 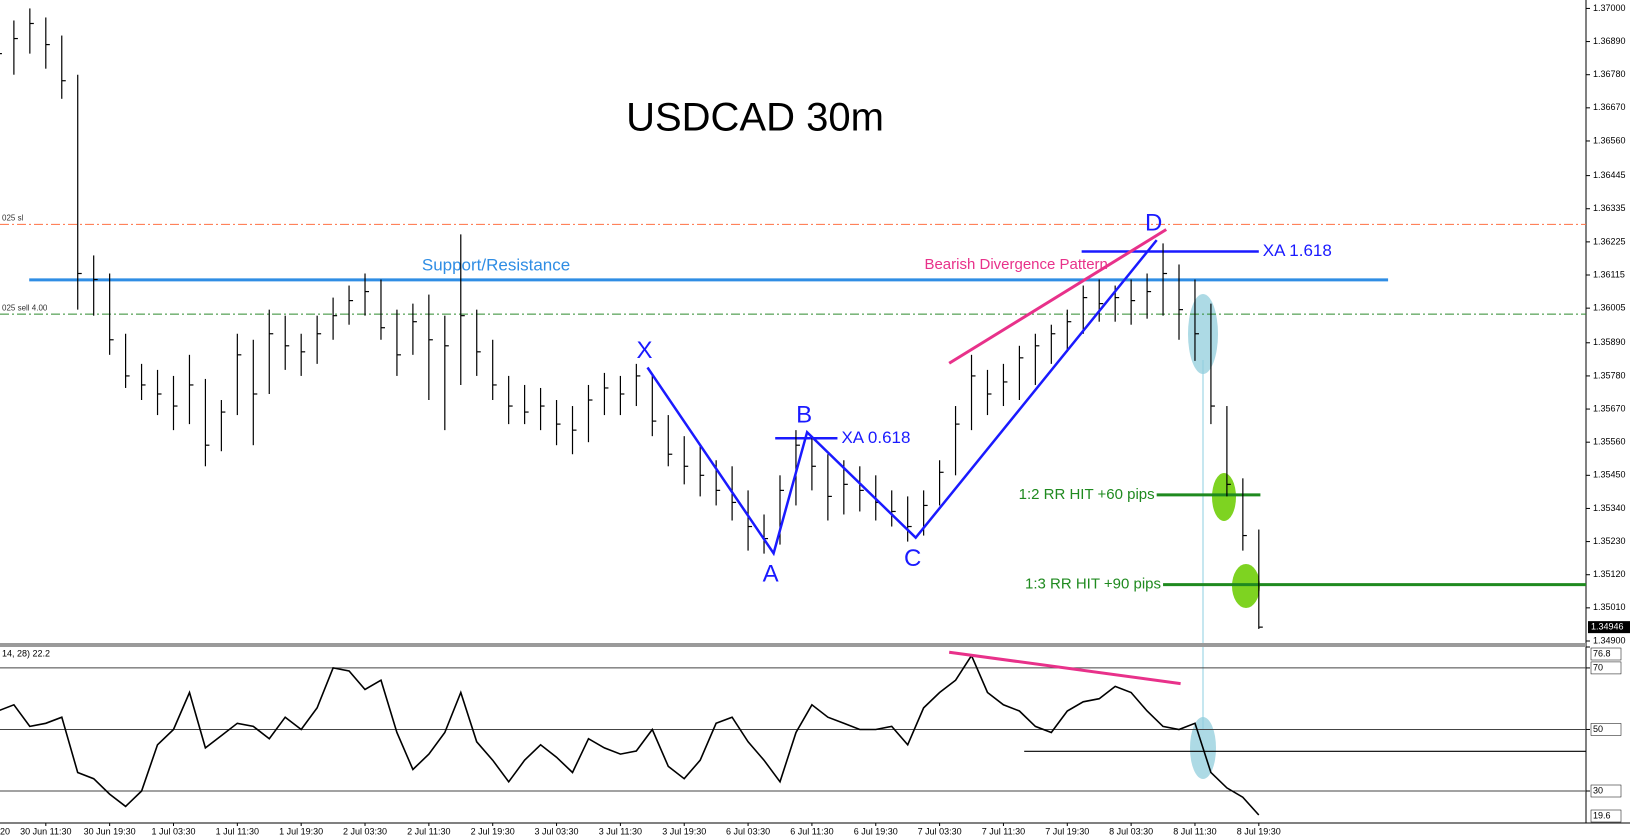 What do you see at coordinates (902, 398) in the screenshot?
I see `pattern-line` at bounding box center [902, 398].